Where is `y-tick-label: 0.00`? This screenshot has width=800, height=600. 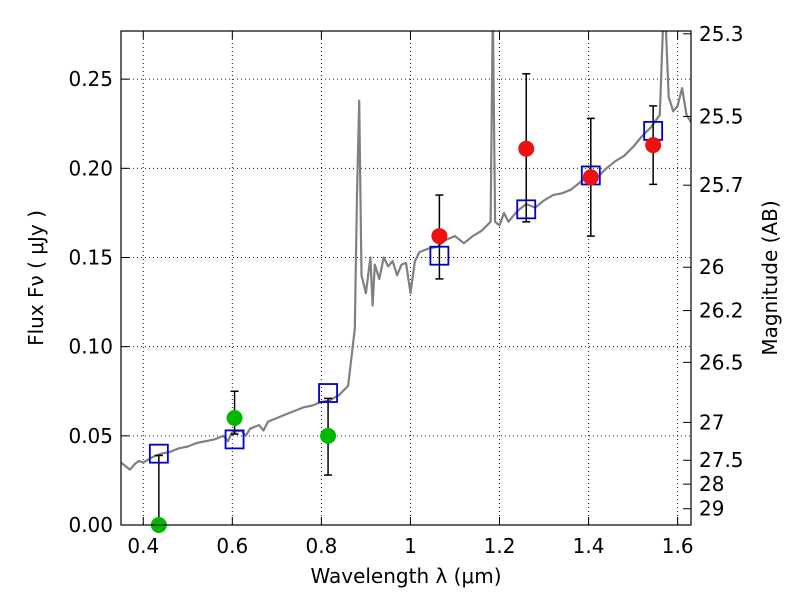
y-tick-label: 0.00 is located at coordinates (90, 525).